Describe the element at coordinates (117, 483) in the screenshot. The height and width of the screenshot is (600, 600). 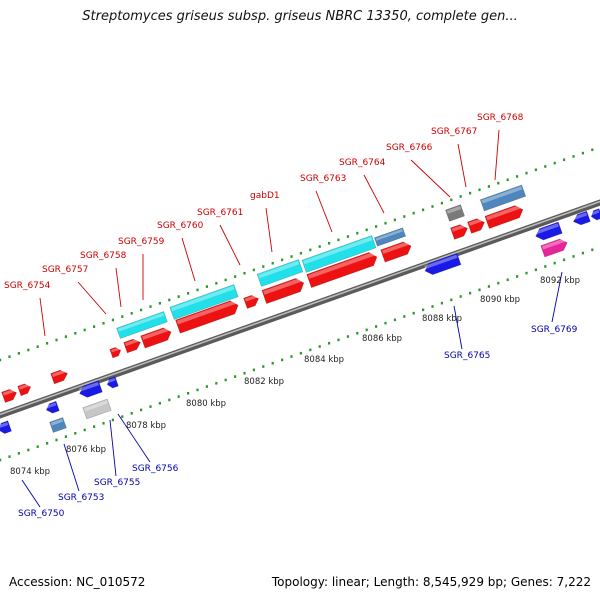
I see `gene-label-bottom: SGR_6755` at that location.